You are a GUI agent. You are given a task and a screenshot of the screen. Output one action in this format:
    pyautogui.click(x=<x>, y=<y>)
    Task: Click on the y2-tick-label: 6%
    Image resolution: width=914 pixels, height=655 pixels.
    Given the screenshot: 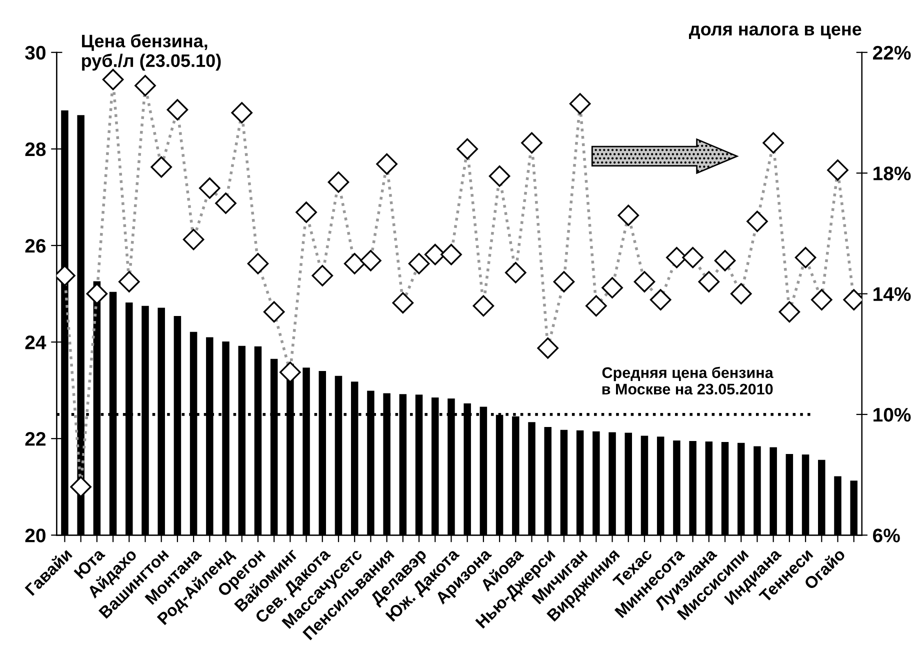 What is the action you would take?
    pyautogui.click(x=886, y=535)
    